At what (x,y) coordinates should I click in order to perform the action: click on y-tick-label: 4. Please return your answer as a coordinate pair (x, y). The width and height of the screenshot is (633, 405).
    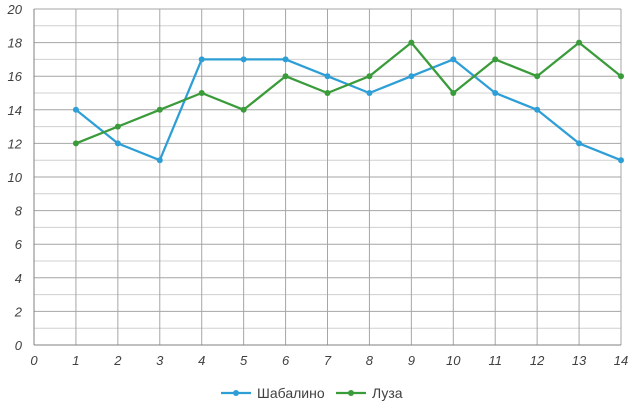
    Looking at the image, I should click on (18, 278).